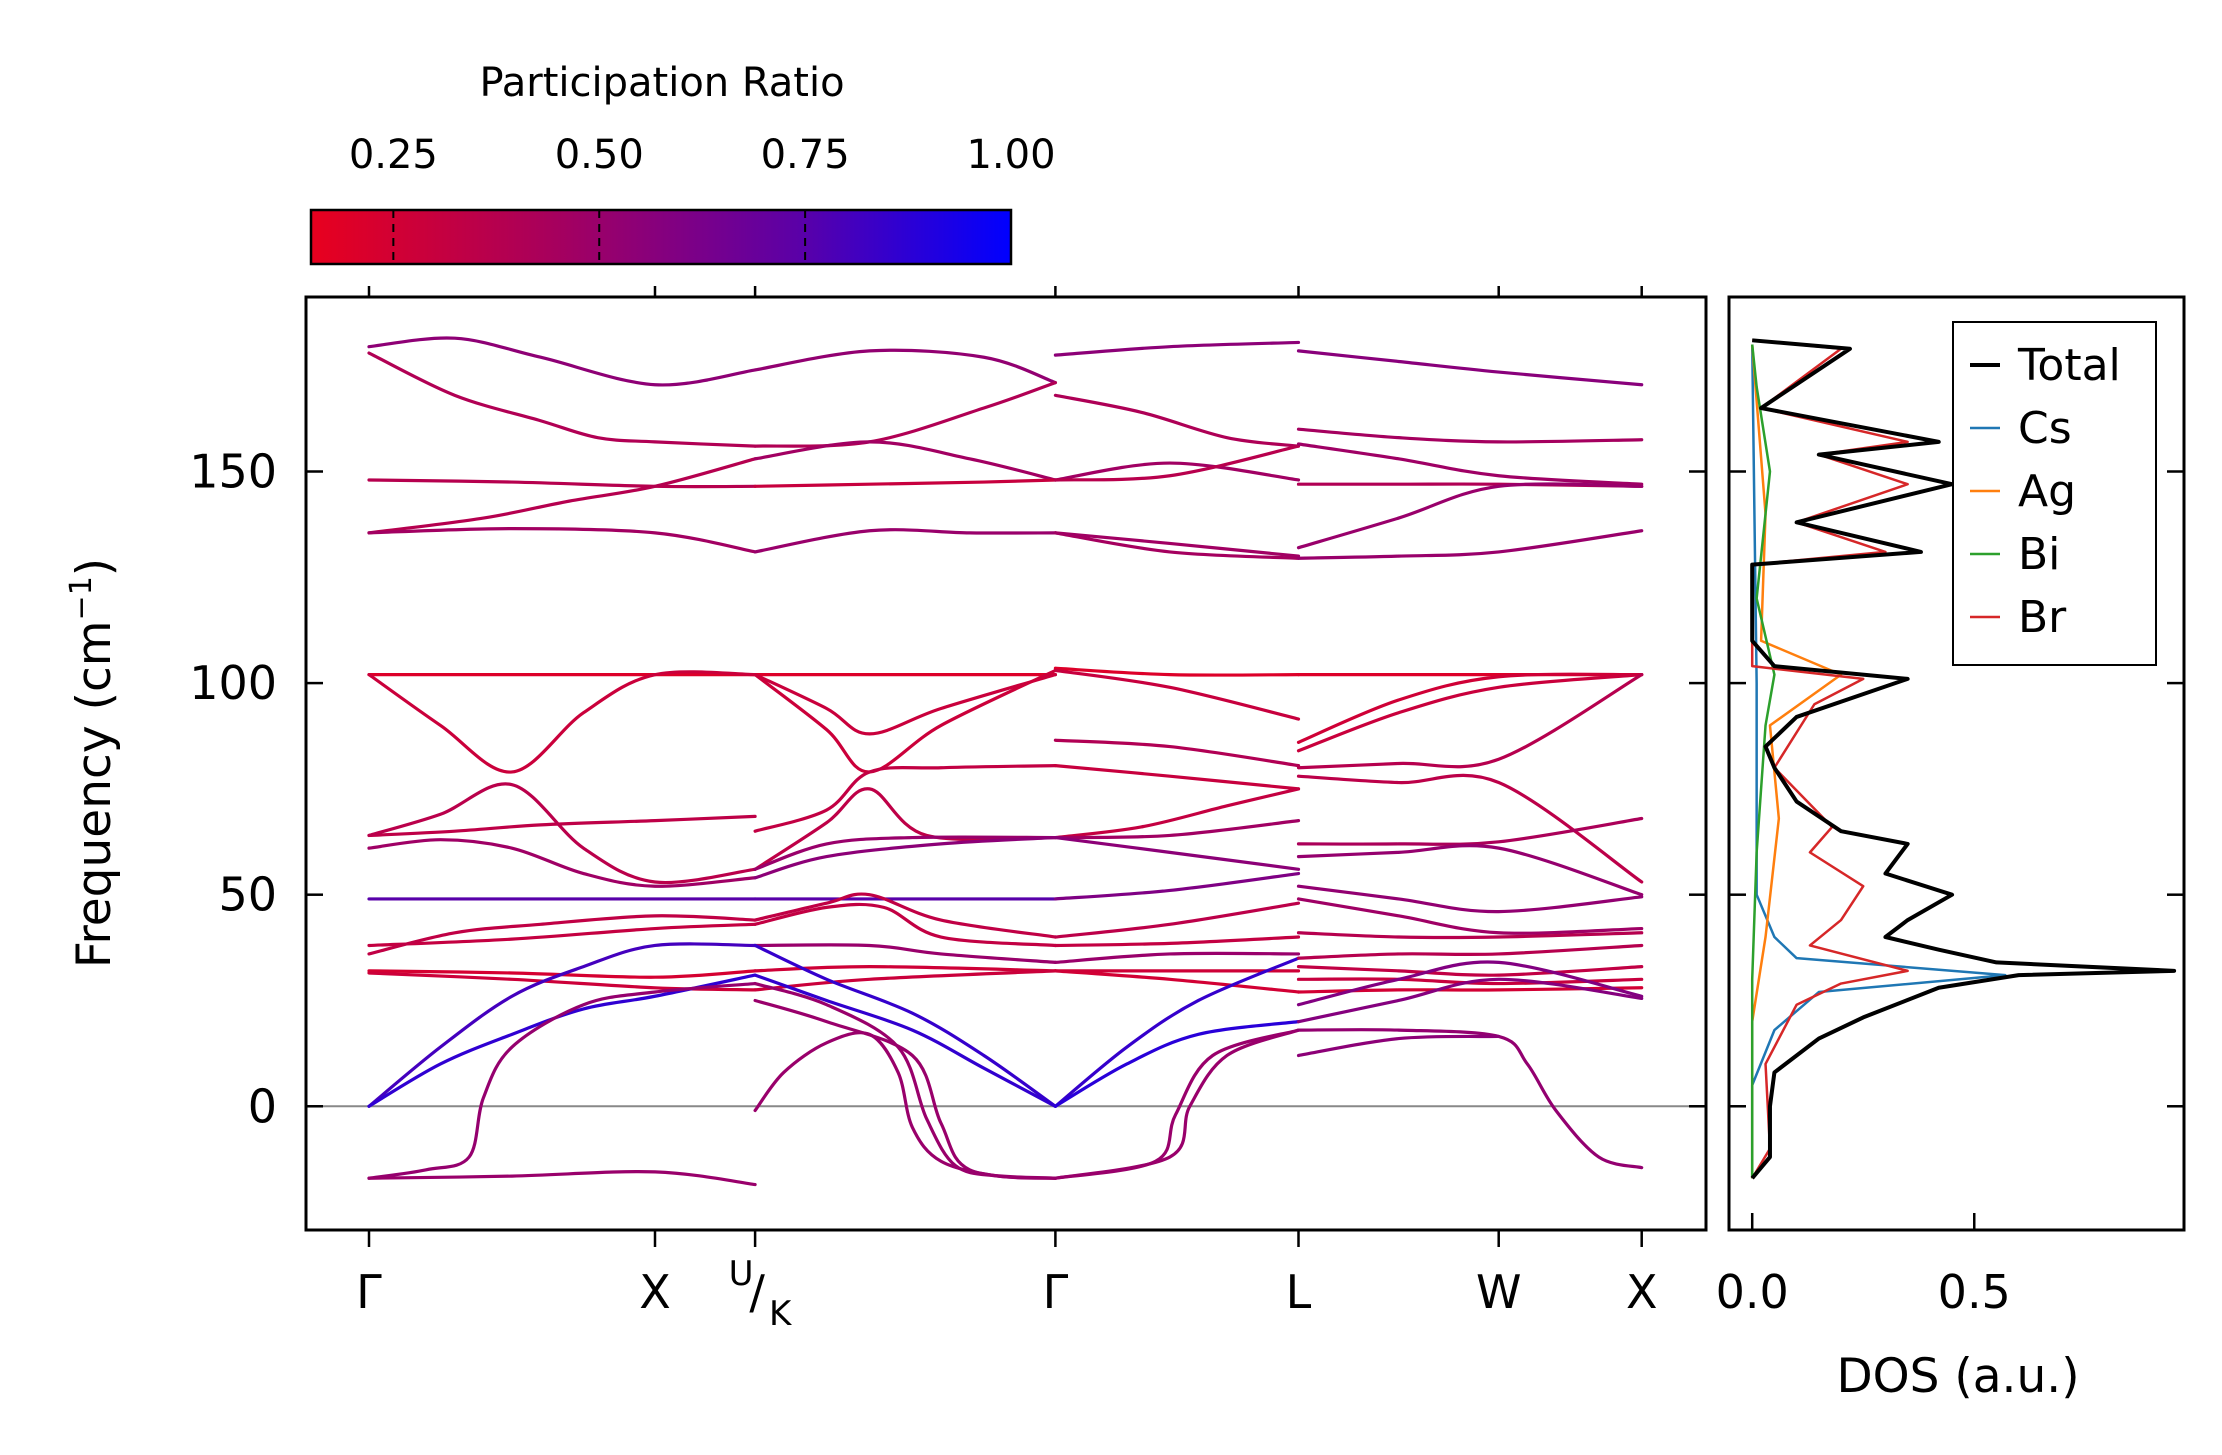 This screenshot has height=1455, width=2222. What do you see at coordinates (661, 83) in the screenshot?
I see `colorbar-title: Participation Ratio` at bounding box center [661, 83].